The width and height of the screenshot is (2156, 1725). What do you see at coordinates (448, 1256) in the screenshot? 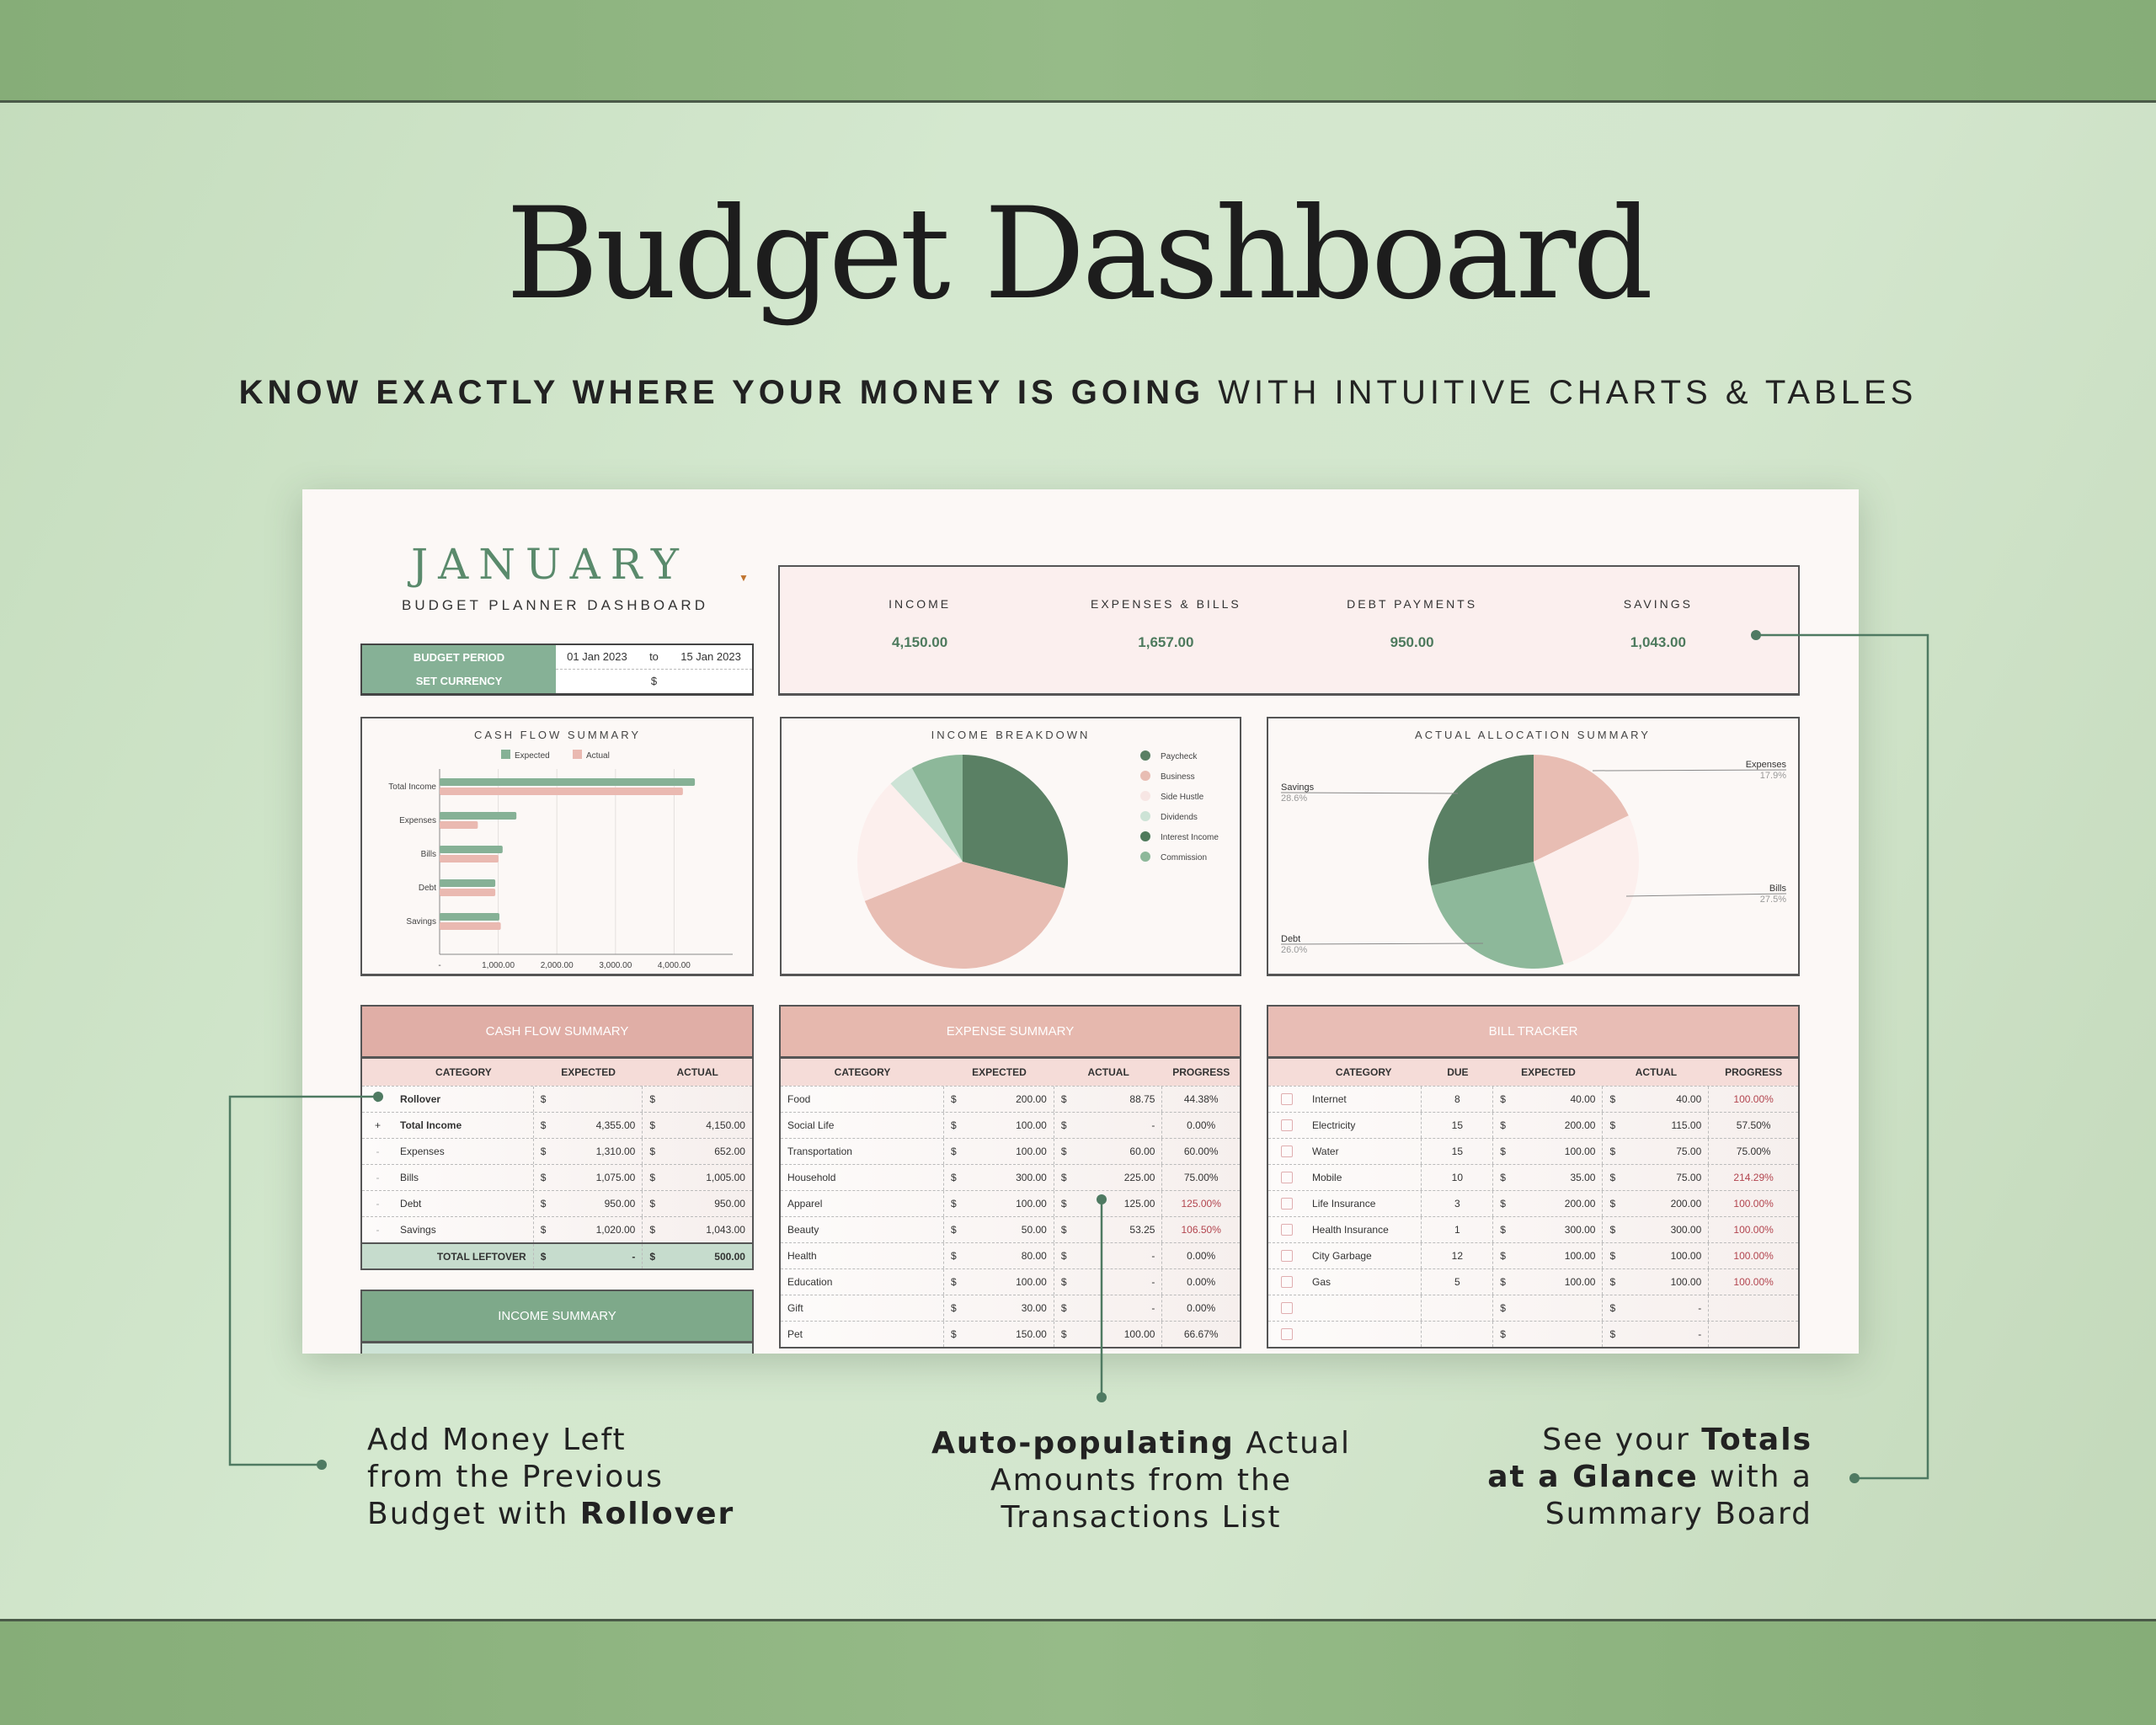
I see `total-label: TOTAL LEFTOVER` at bounding box center [448, 1256].